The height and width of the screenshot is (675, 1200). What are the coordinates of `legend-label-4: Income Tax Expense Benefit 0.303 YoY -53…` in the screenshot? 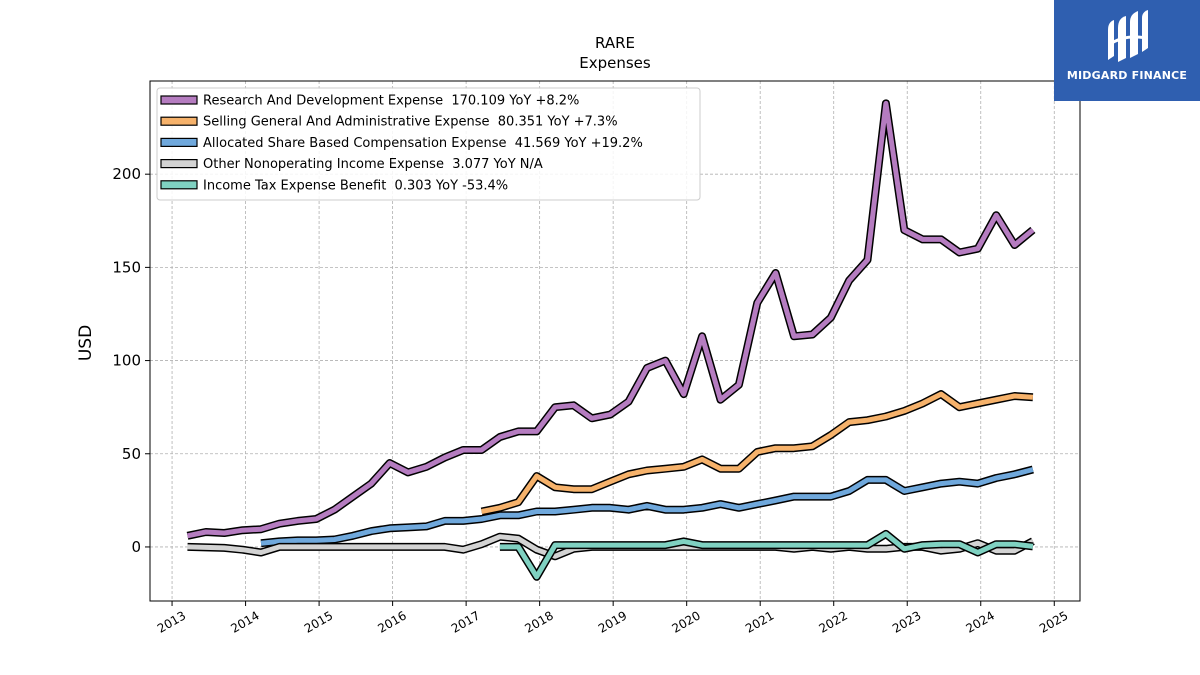 It's located at (355, 185).